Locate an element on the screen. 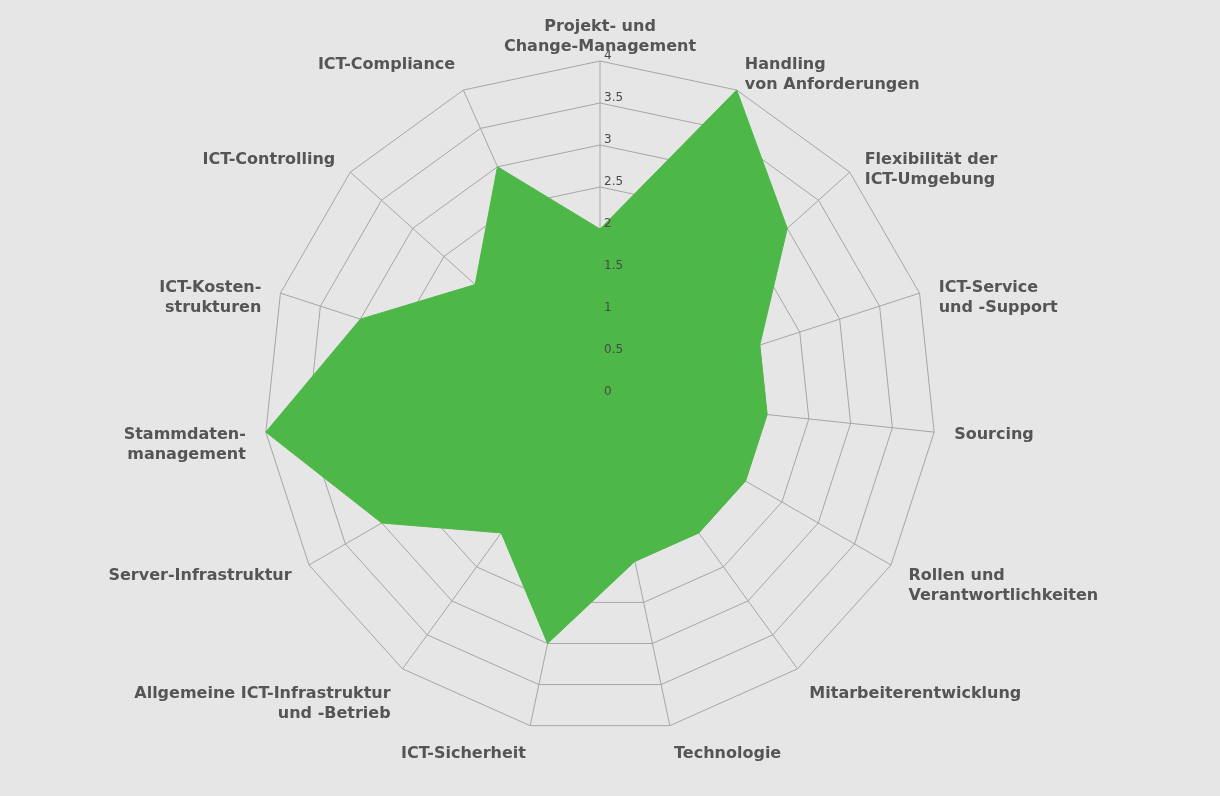 The height and width of the screenshot is (796, 1220). spoke-label: Server-Infrastruktur is located at coordinates (200, 575).